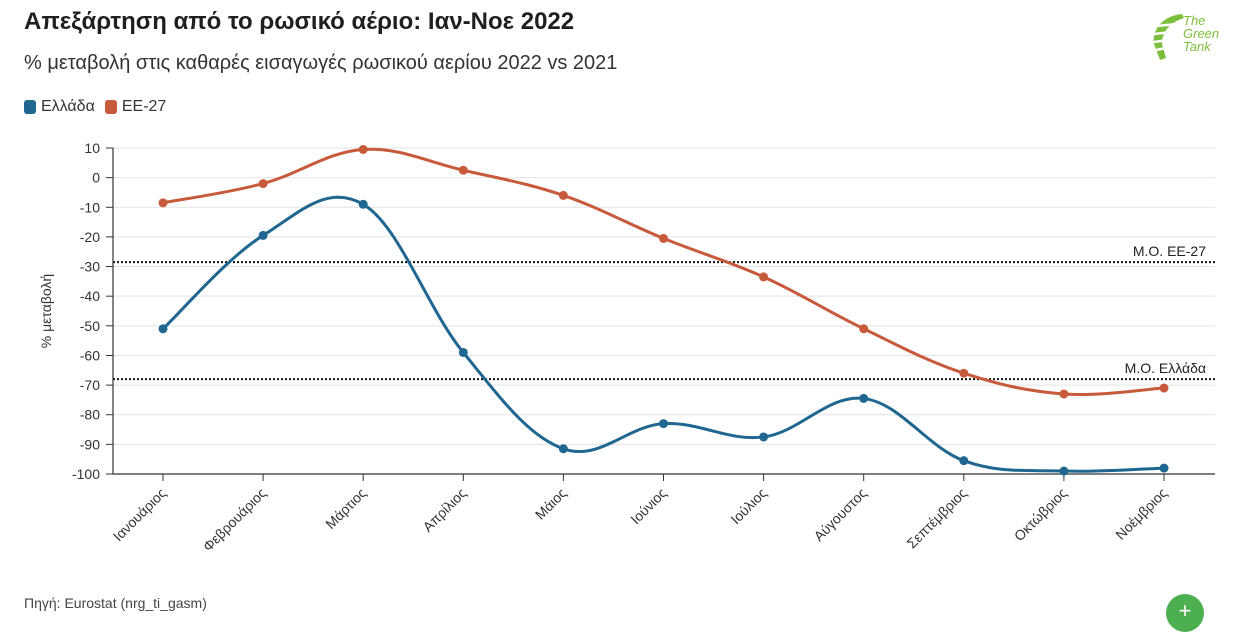  What do you see at coordinates (96, 178) in the screenshot?
I see `y-tick-label: 0` at bounding box center [96, 178].